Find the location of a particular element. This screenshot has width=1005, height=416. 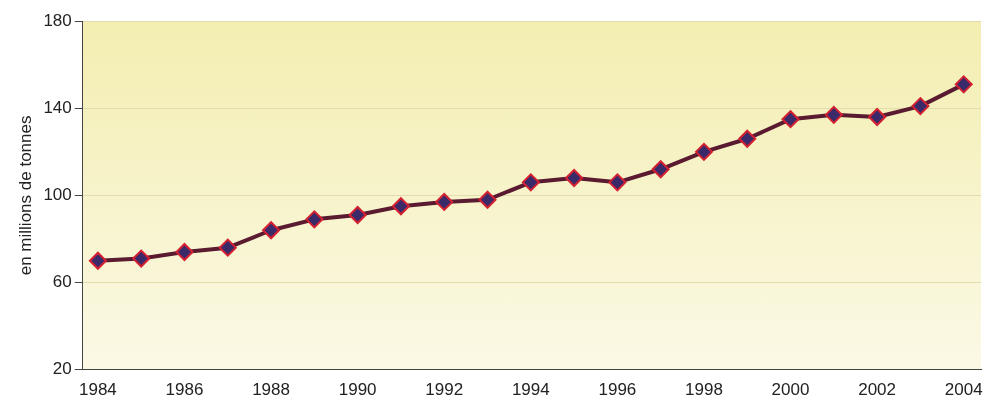

x-tick-label: 1988 is located at coordinates (271, 390).